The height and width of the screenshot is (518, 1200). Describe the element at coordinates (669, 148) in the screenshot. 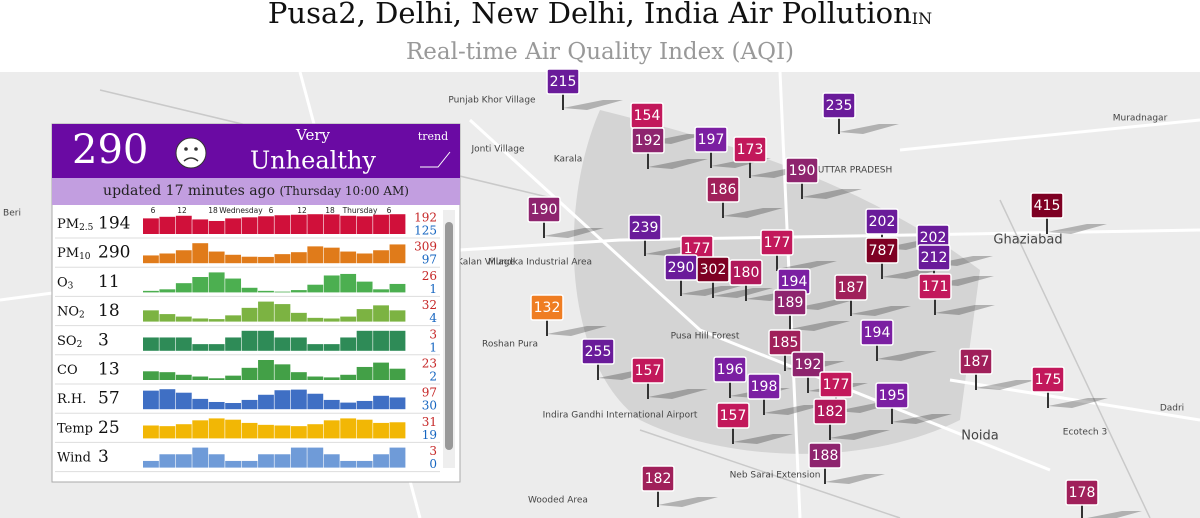

I see `station-marker: 192` at that location.